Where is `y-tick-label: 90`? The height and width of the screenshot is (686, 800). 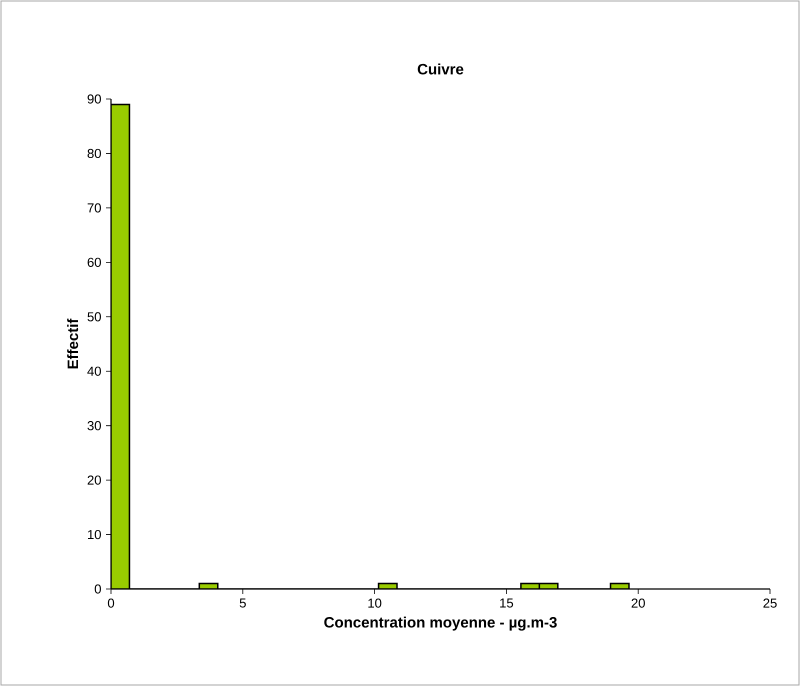 y-tick-label: 90 is located at coordinates (94, 99).